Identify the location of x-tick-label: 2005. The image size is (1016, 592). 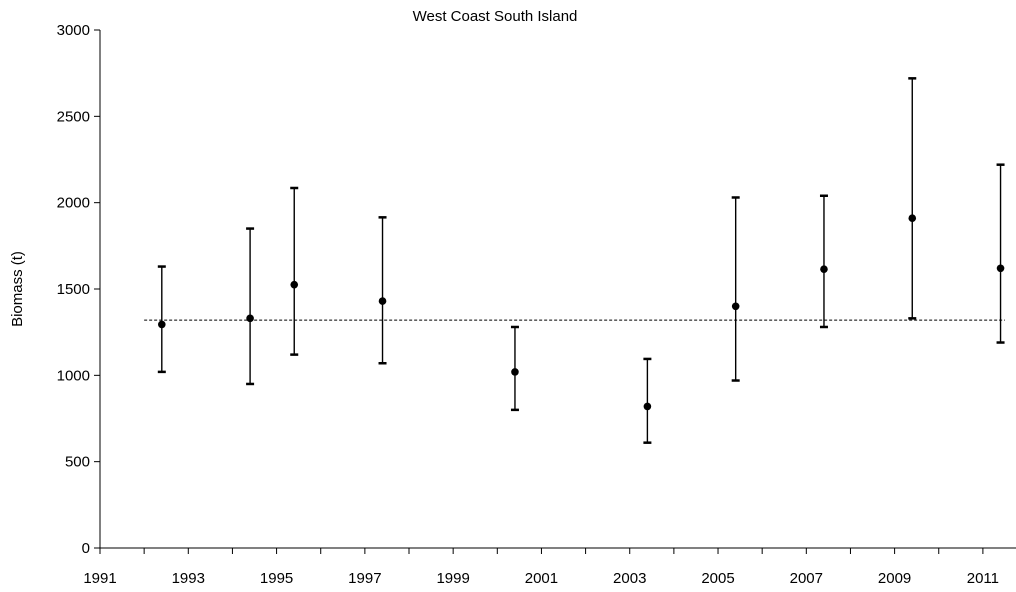
(717, 578).